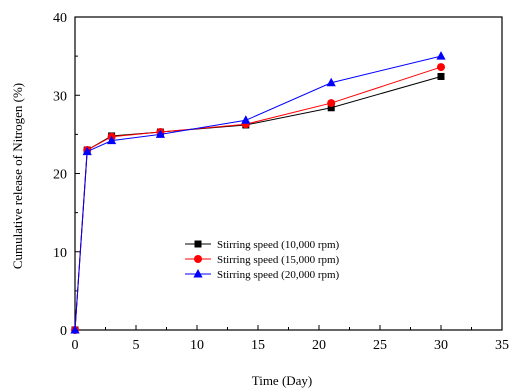 Image resolution: width=513 pixels, height=389 pixels. I want to click on legend-entry: Stirring speed (20,000 rpm), so click(262, 275).